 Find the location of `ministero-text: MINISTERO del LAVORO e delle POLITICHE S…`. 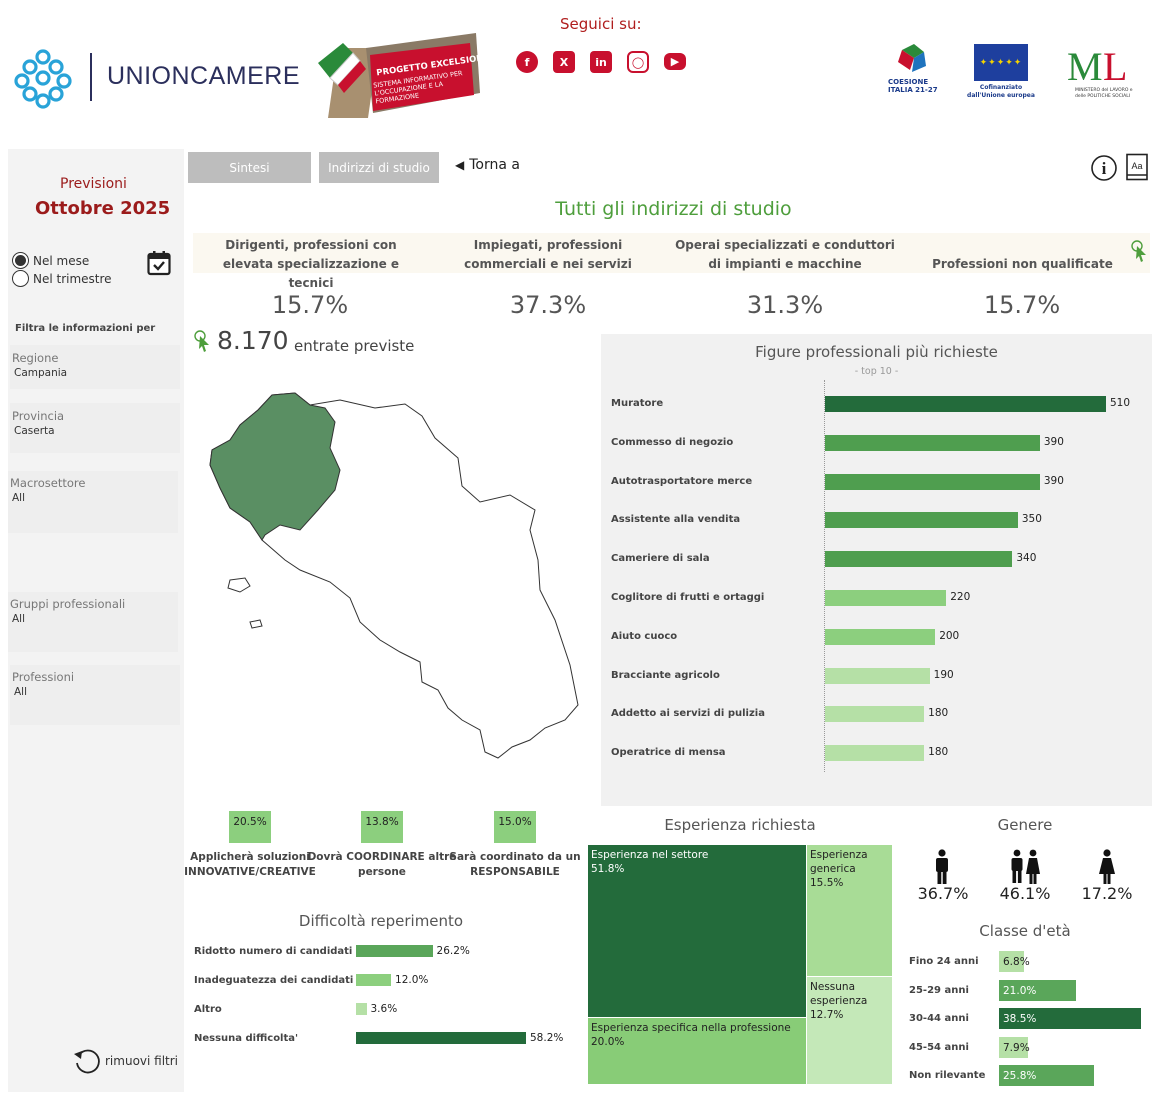

ministero-text: MINISTERO del LAVORO e delle POLITICHE S… is located at coordinates (1104, 93).